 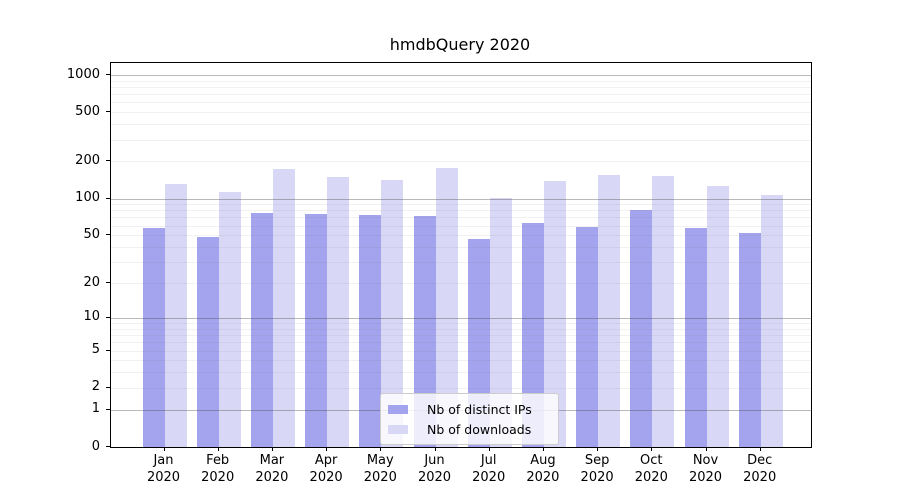 I want to click on bar-distinct-ips-sep, so click(x=587, y=337).